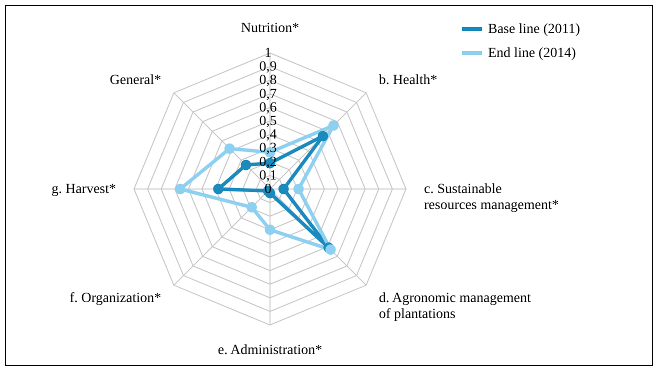 Image resolution: width=658 pixels, height=372 pixels. What do you see at coordinates (268, 135) in the screenshot?
I see `y-tick-label: 0,4` at bounding box center [268, 135].